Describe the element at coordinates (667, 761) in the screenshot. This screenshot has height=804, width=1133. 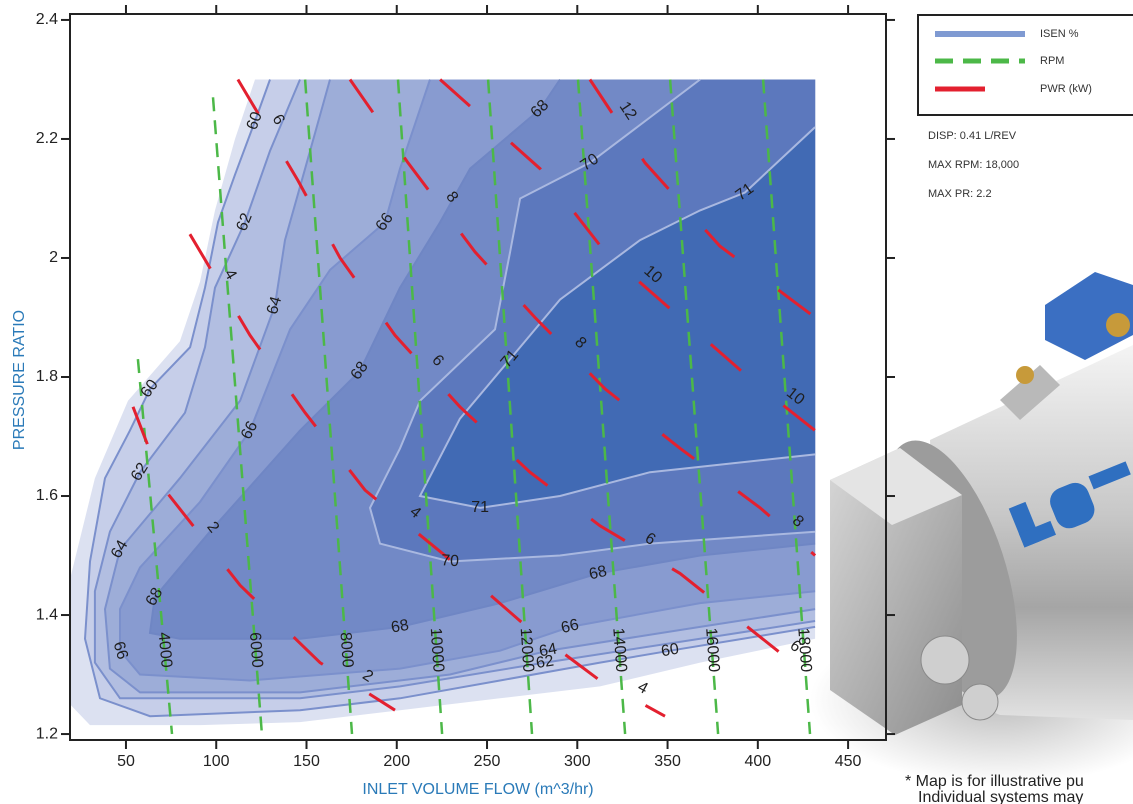
I see `x-tick-label: 350` at that location.